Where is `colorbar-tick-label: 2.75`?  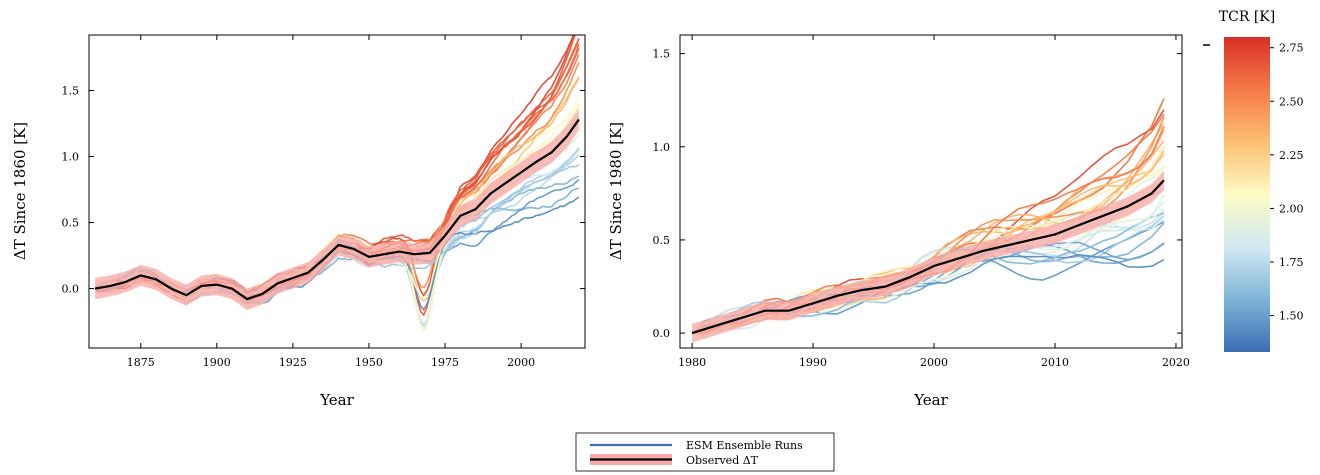
colorbar-tick-label: 2.75 is located at coordinates (1291, 48).